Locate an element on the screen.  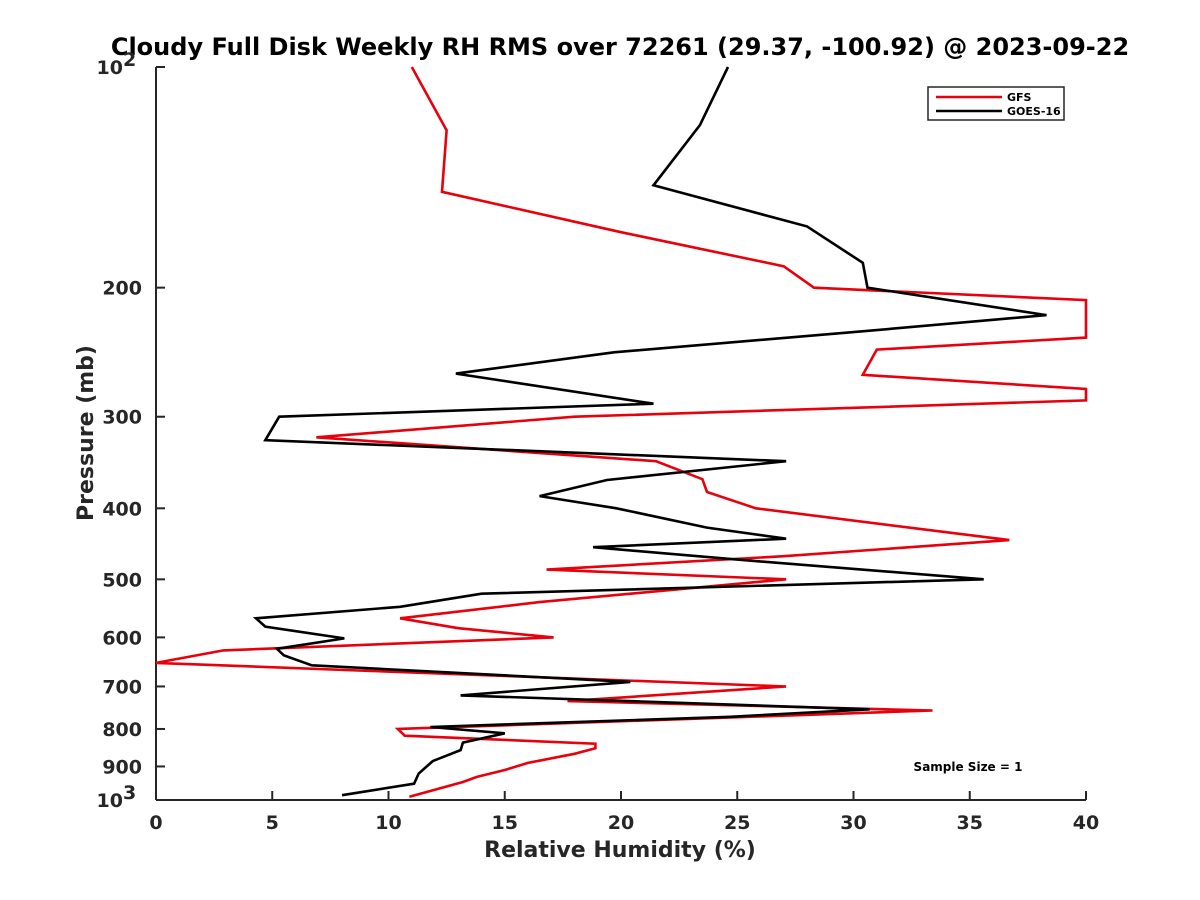
y-tick-label: 900 is located at coordinates (122, 767).